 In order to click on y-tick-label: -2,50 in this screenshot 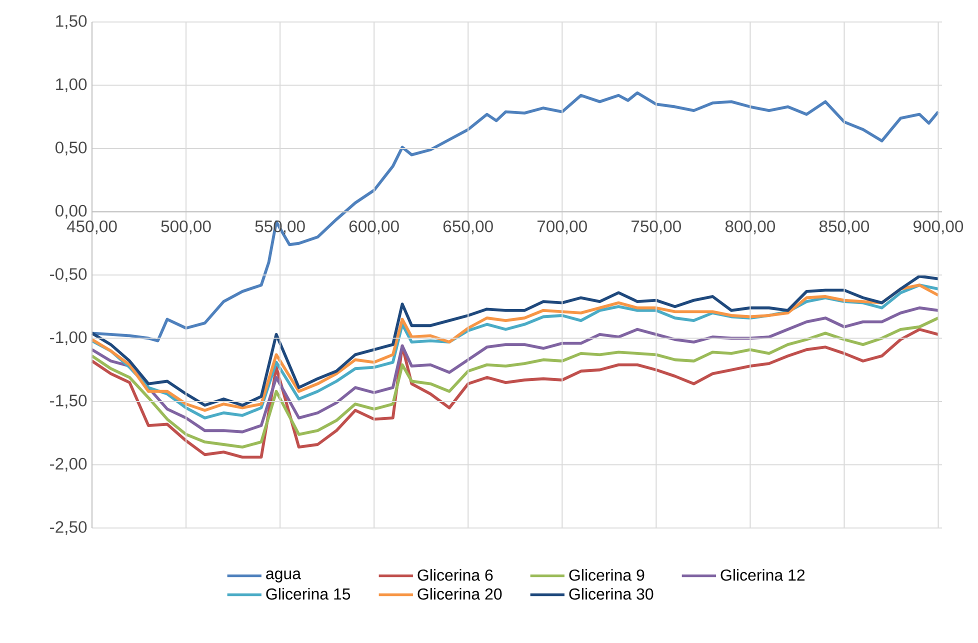, I will do `click(68, 528)`.